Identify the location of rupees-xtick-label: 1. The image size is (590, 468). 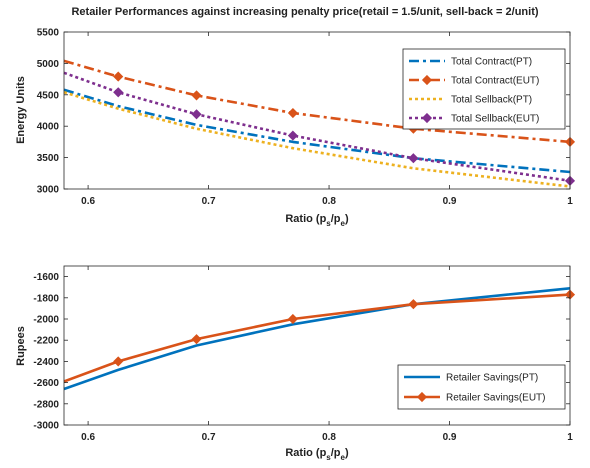
(570, 437).